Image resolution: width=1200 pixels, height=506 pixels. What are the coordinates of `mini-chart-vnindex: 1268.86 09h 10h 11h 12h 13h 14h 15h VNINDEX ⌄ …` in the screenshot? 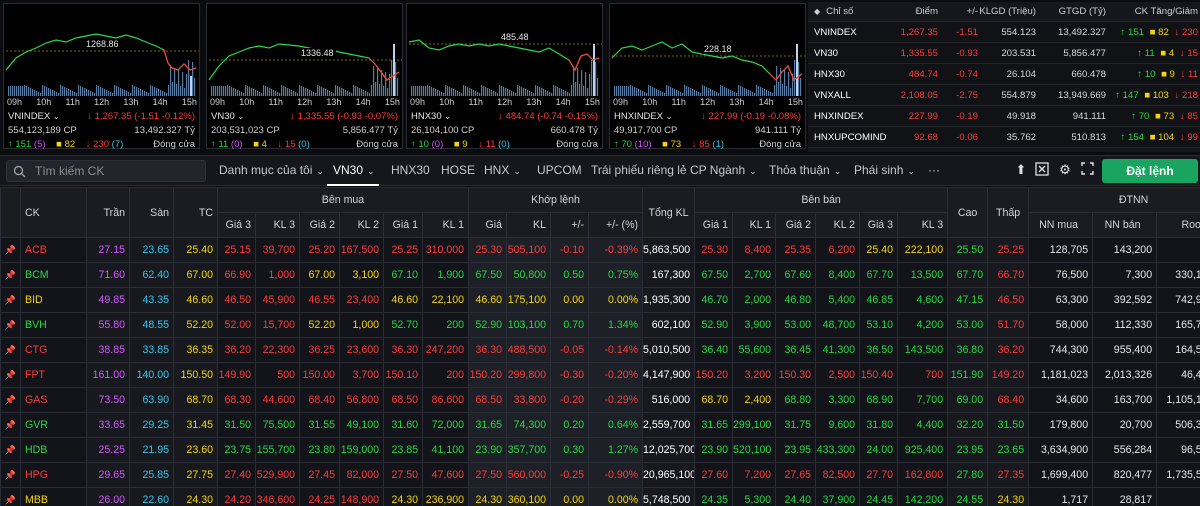 It's located at (101, 76).